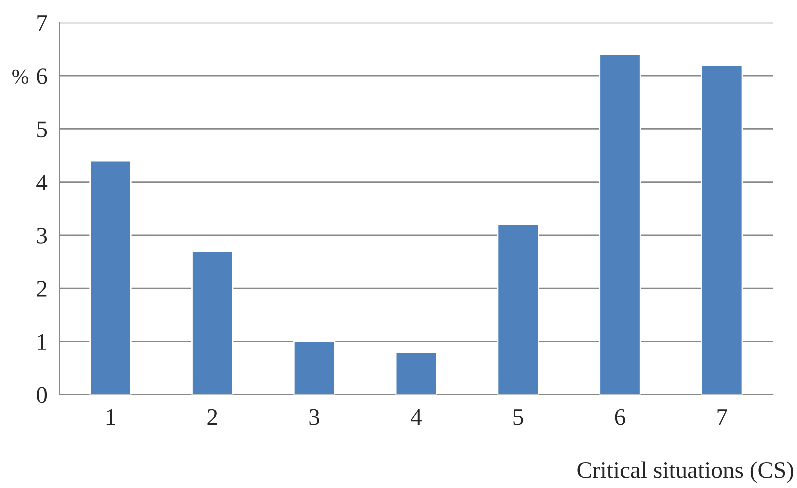 This screenshot has height=488, width=797. What do you see at coordinates (723, 418) in the screenshot?
I see `x-tick-label: 7` at bounding box center [723, 418].